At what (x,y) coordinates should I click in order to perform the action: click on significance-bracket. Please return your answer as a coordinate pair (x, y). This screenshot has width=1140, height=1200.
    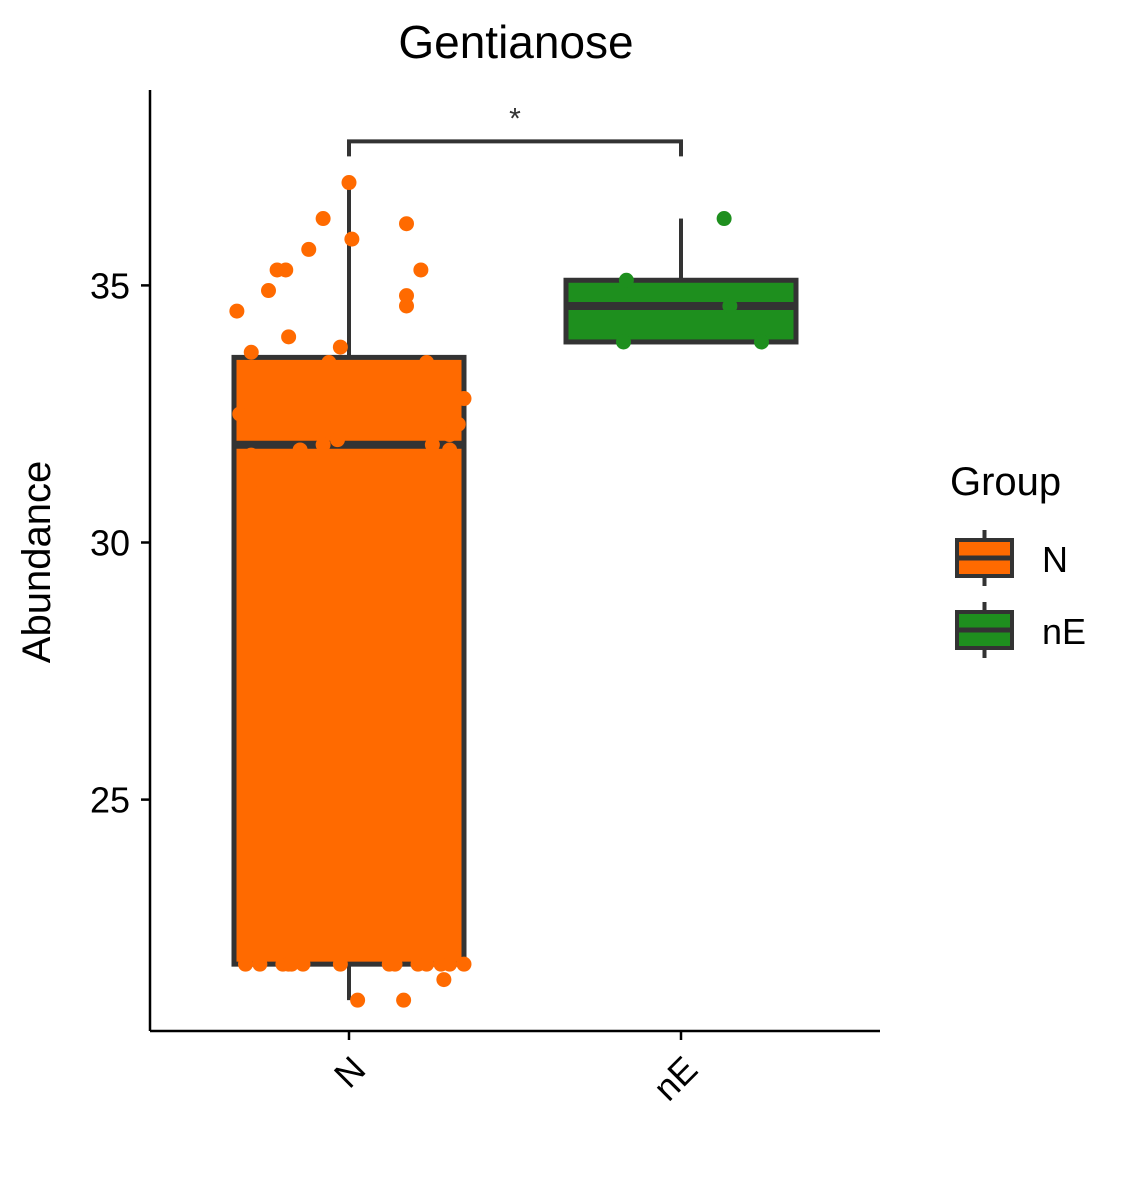
    Looking at the image, I should click on (515, 148).